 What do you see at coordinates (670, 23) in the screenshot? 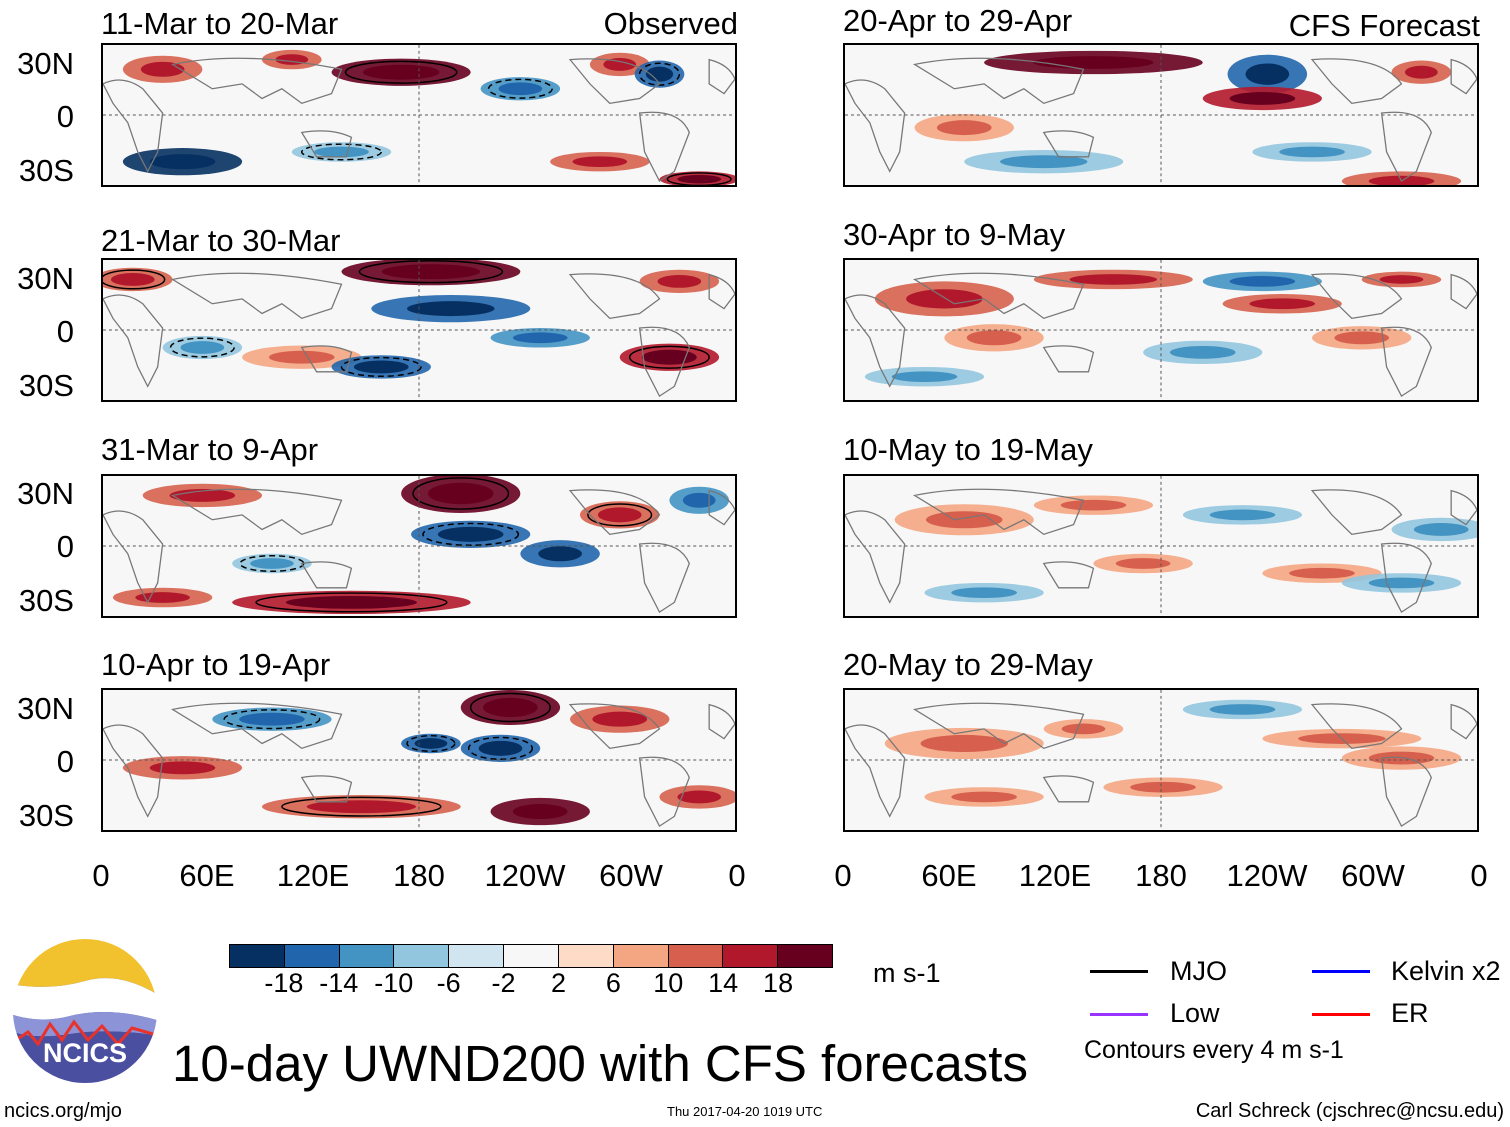
I see `panel-label-observed: Observed` at bounding box center [670, 23].